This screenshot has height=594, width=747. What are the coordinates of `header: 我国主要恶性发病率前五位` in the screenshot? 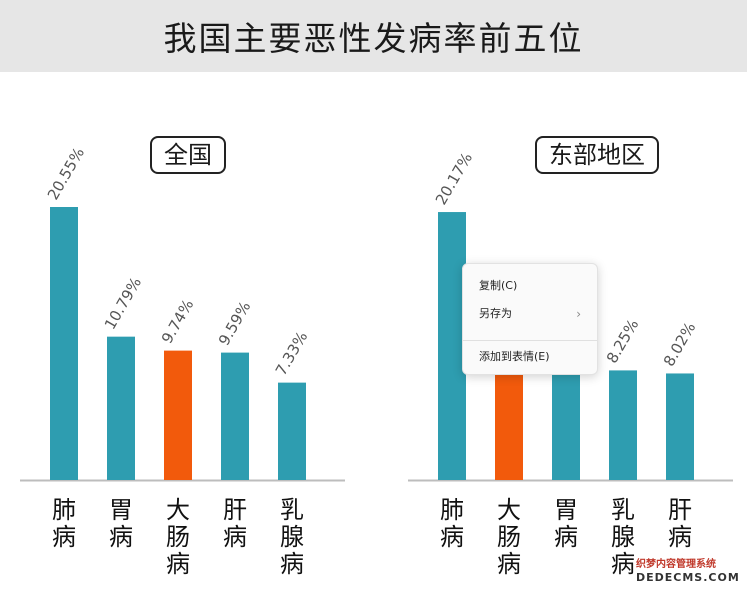 It's located at (373, 36).